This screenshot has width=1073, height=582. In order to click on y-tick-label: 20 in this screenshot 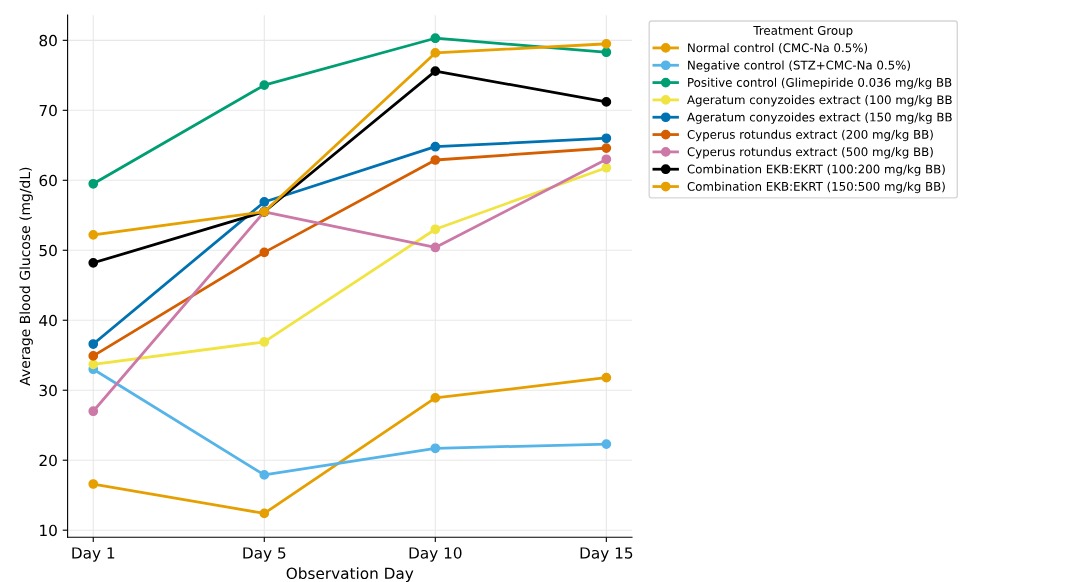, I will do `click(48, 460)`.